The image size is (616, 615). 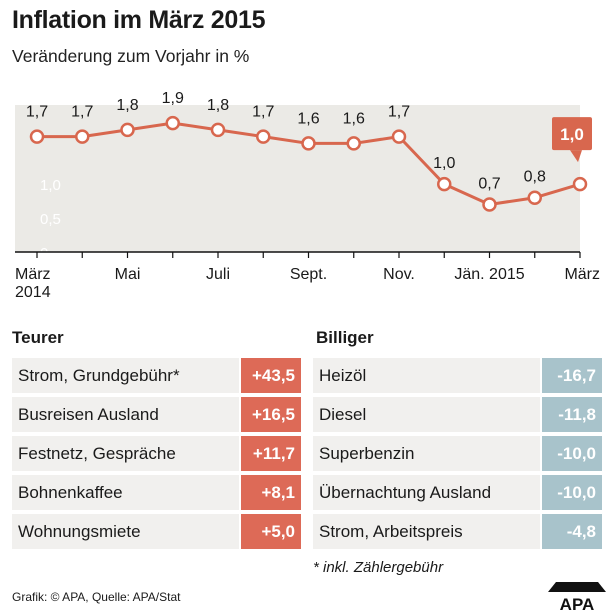 I want to click on row-value: +8,1, so click(x=271, y=492).